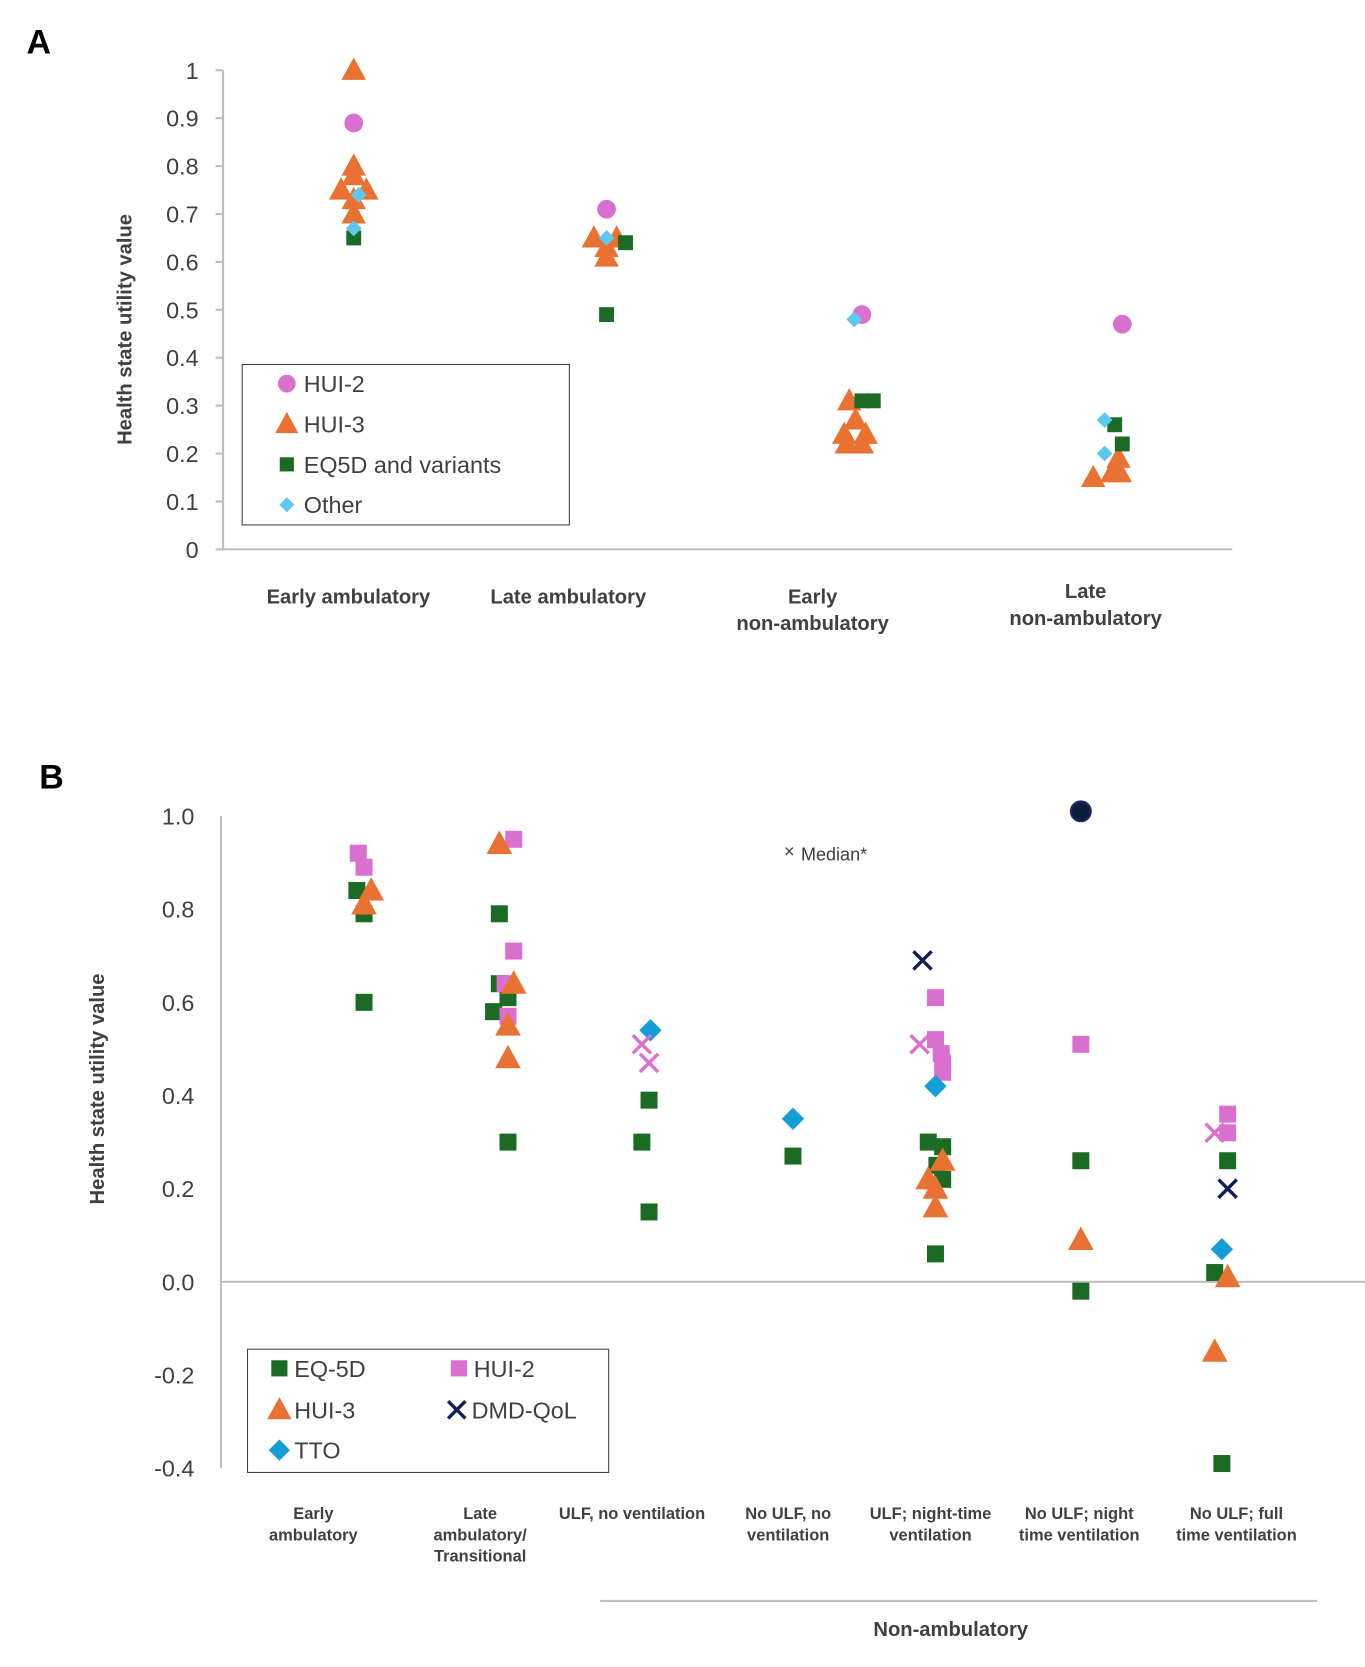 The image size is (1365, 1667). I want to click on legend-label: EQ-5D, so click(329, 1369).